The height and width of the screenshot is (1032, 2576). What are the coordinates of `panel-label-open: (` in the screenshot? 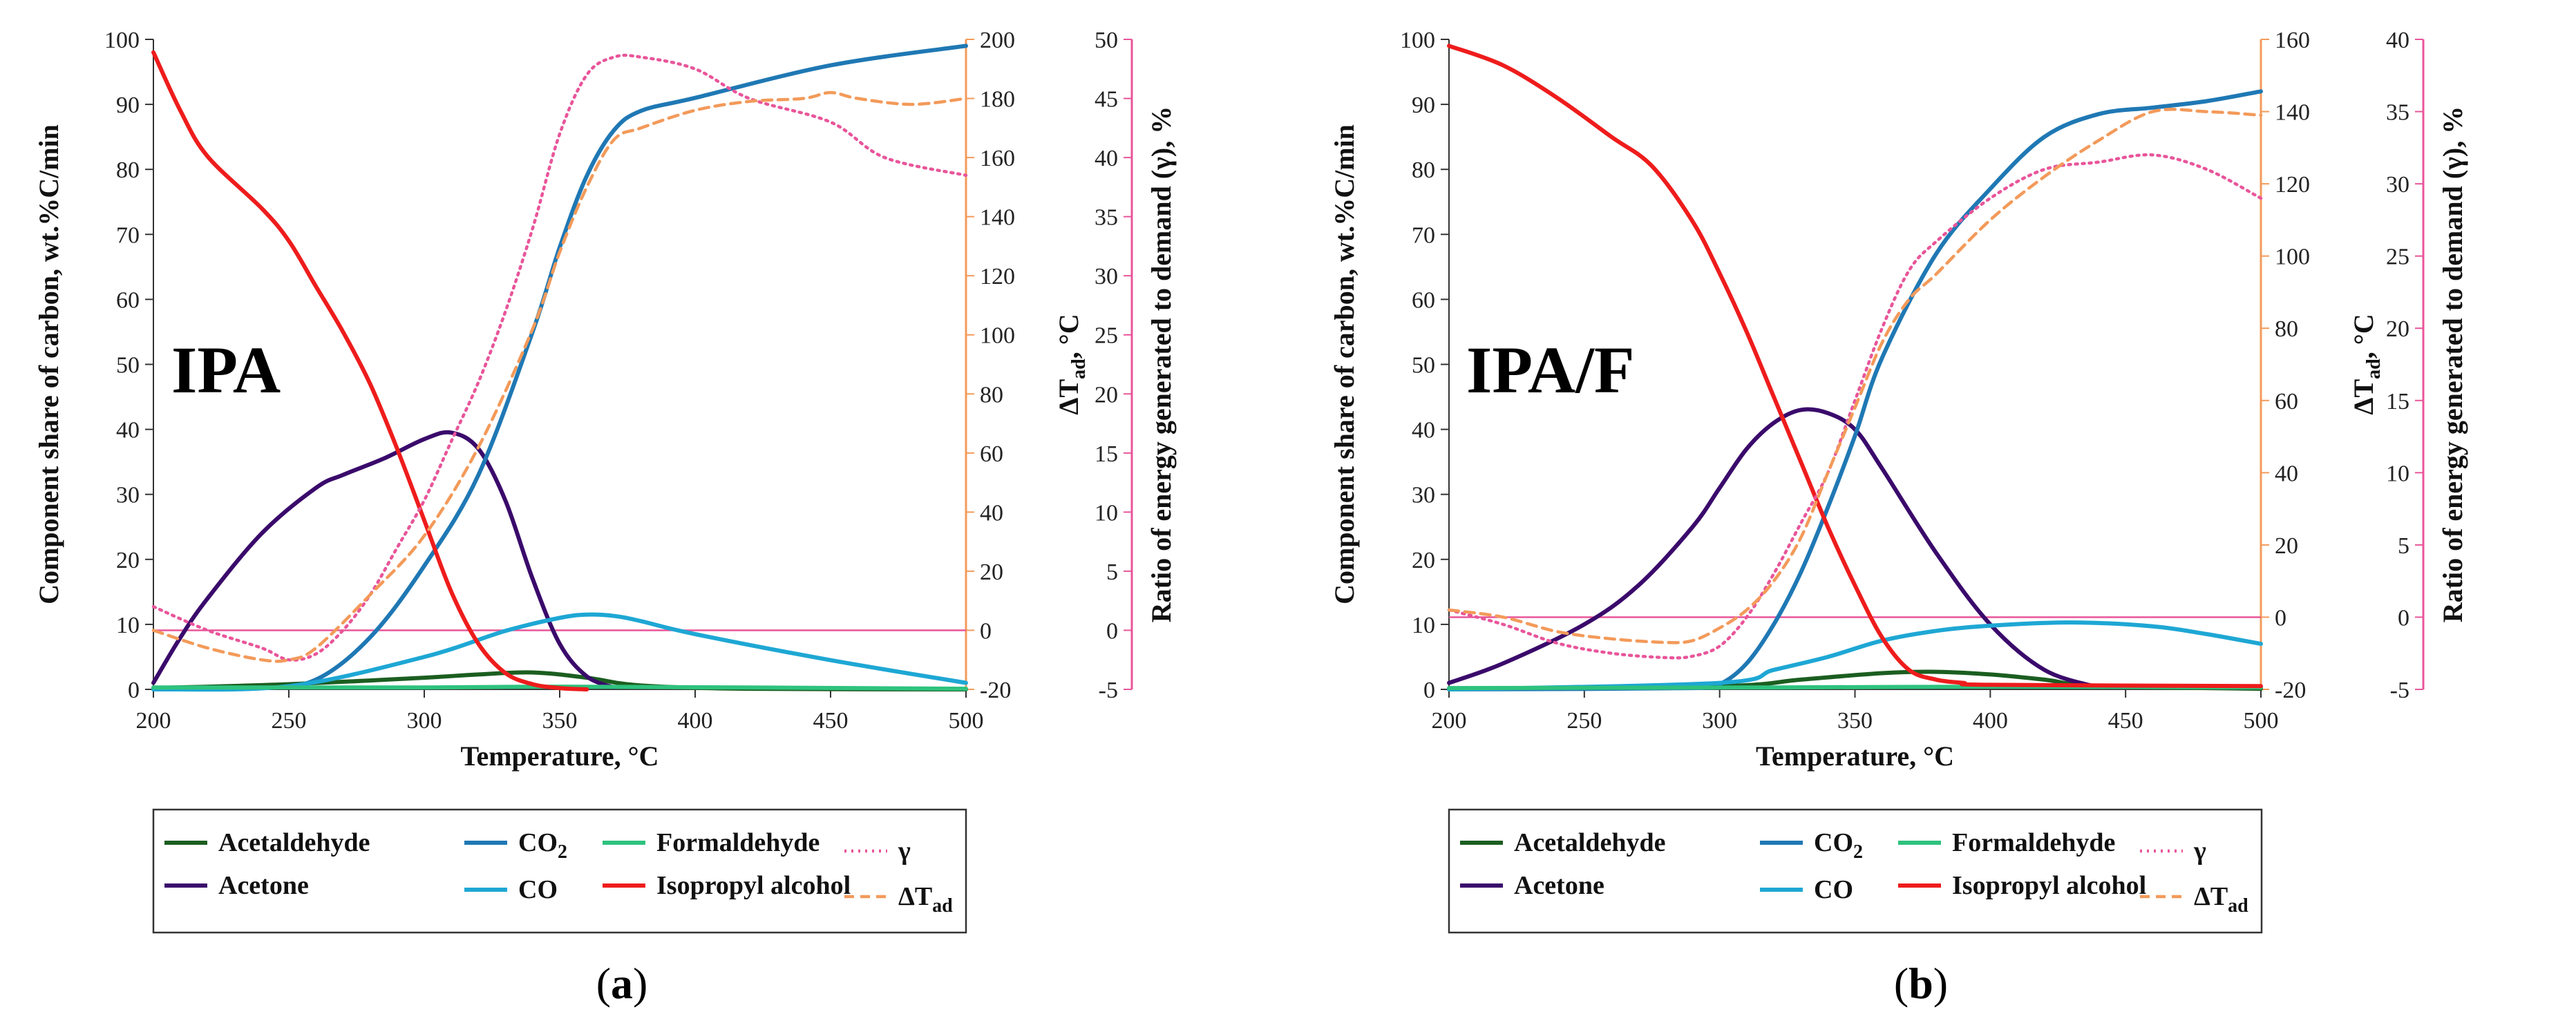 It's located at (1901, 983).